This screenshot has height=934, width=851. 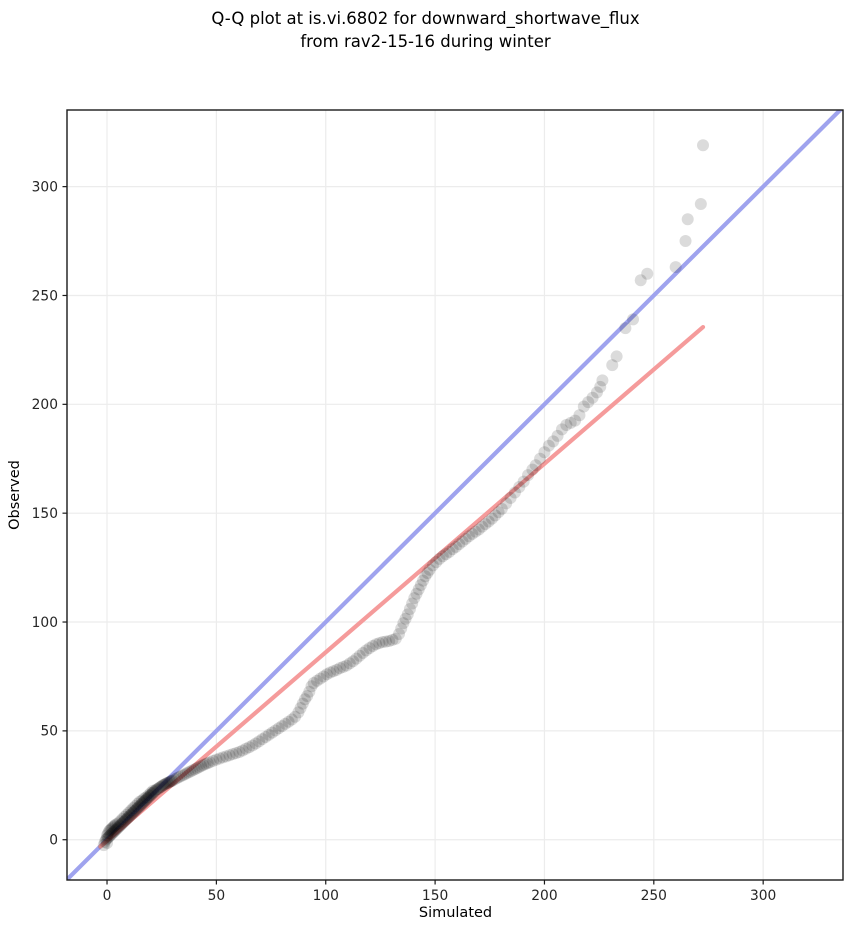 I want to click on y-tick-label: 50, so click(x=49, y=732).